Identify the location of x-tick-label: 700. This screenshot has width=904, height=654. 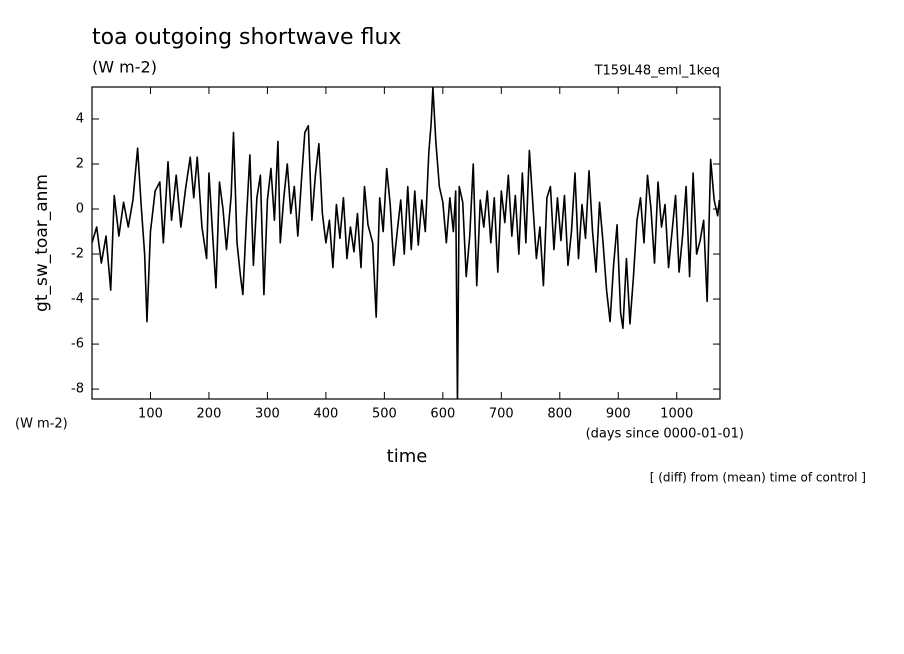
(501, 414).